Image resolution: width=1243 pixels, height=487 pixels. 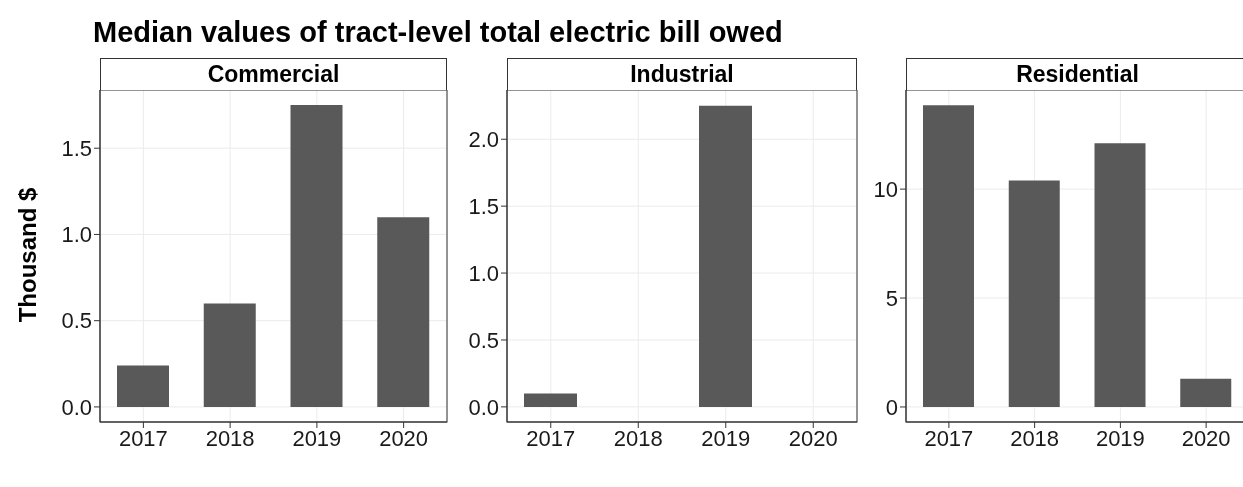 What do you see at coordinates (891, 407) in the screenshot?
I see `y-tick-label: 0` at bounding box center [891, 407].